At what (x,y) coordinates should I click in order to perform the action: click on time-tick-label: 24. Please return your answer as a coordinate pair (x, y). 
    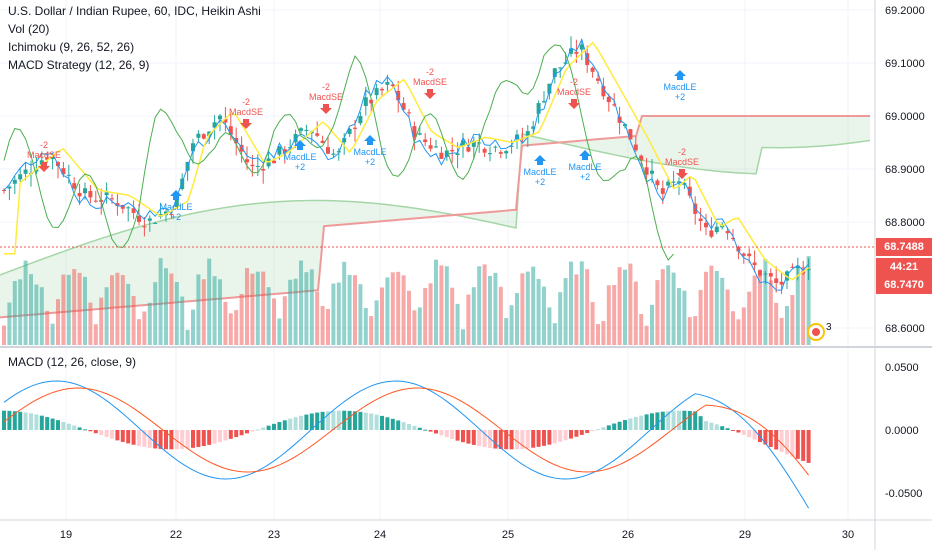
    Looking at the image, I should click on (380, 535).